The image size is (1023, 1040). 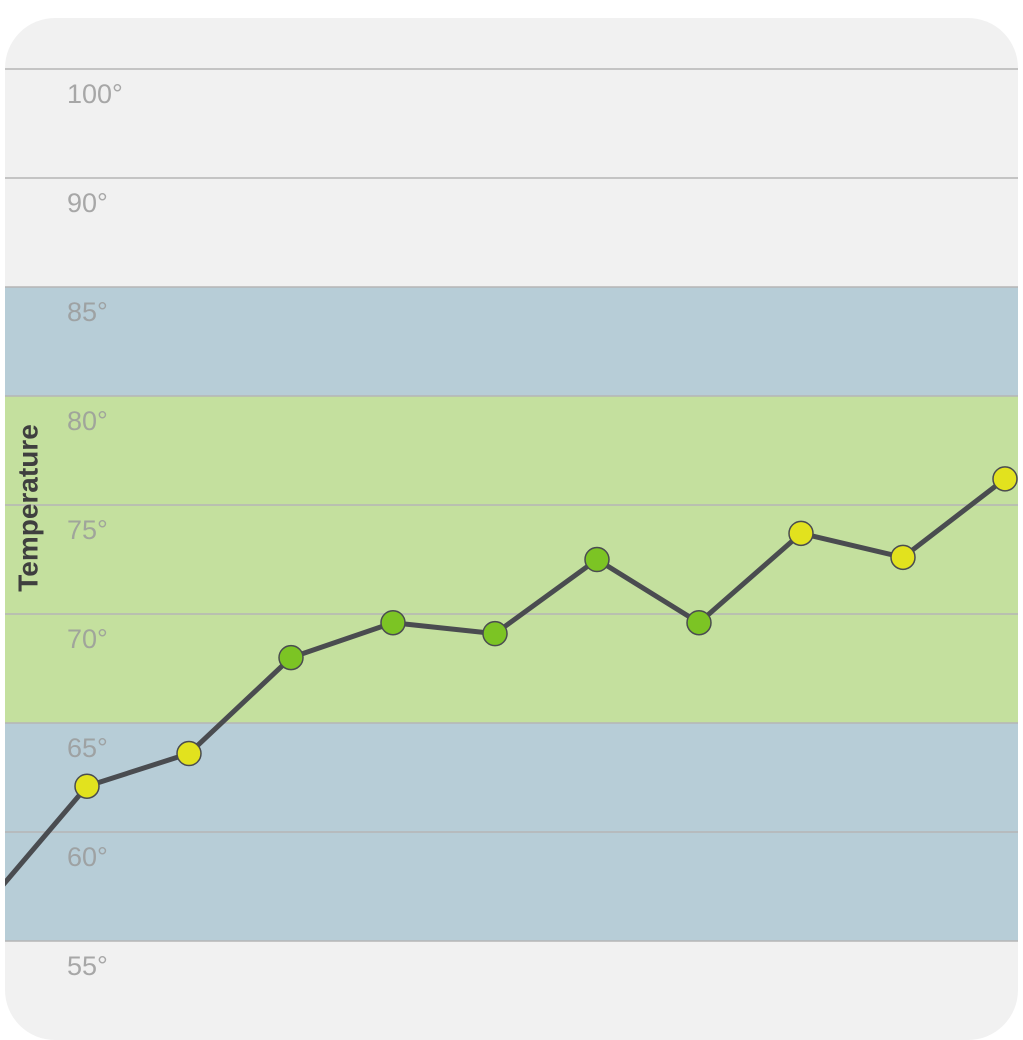 What do you see at coordinates (87, 748) in the screenshot?
I see `y-tick-label: 65°` at bounding box center [87, 748].